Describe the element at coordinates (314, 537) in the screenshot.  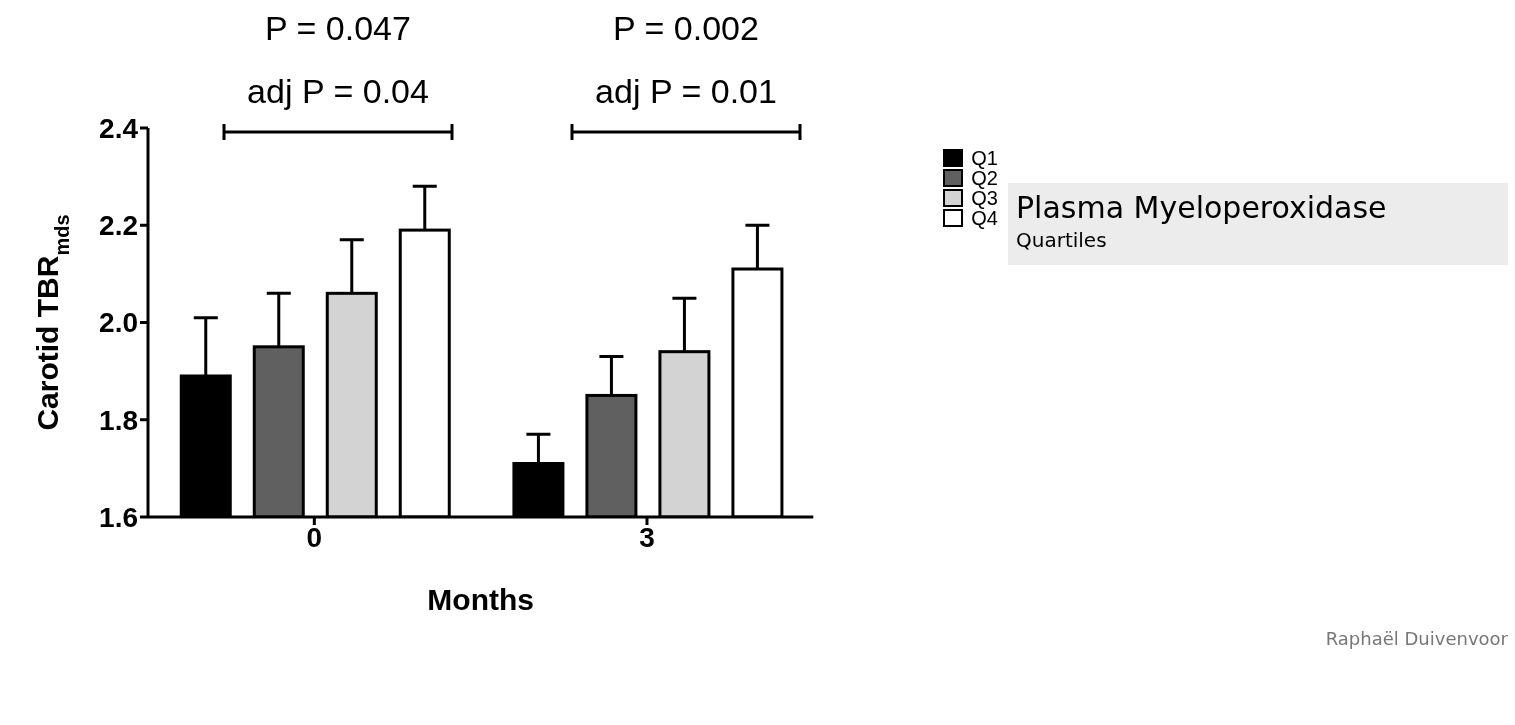
I see `x-tick-label: 0` at that location.